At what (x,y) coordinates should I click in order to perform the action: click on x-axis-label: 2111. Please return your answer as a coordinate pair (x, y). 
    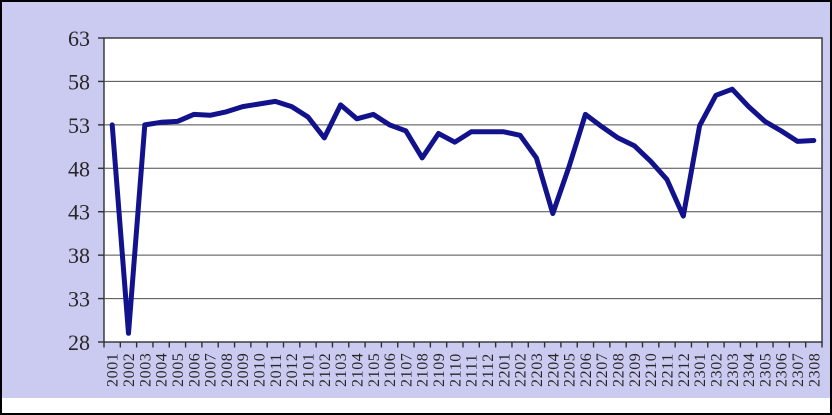
    Looking at the image, I should click on (472, 370).